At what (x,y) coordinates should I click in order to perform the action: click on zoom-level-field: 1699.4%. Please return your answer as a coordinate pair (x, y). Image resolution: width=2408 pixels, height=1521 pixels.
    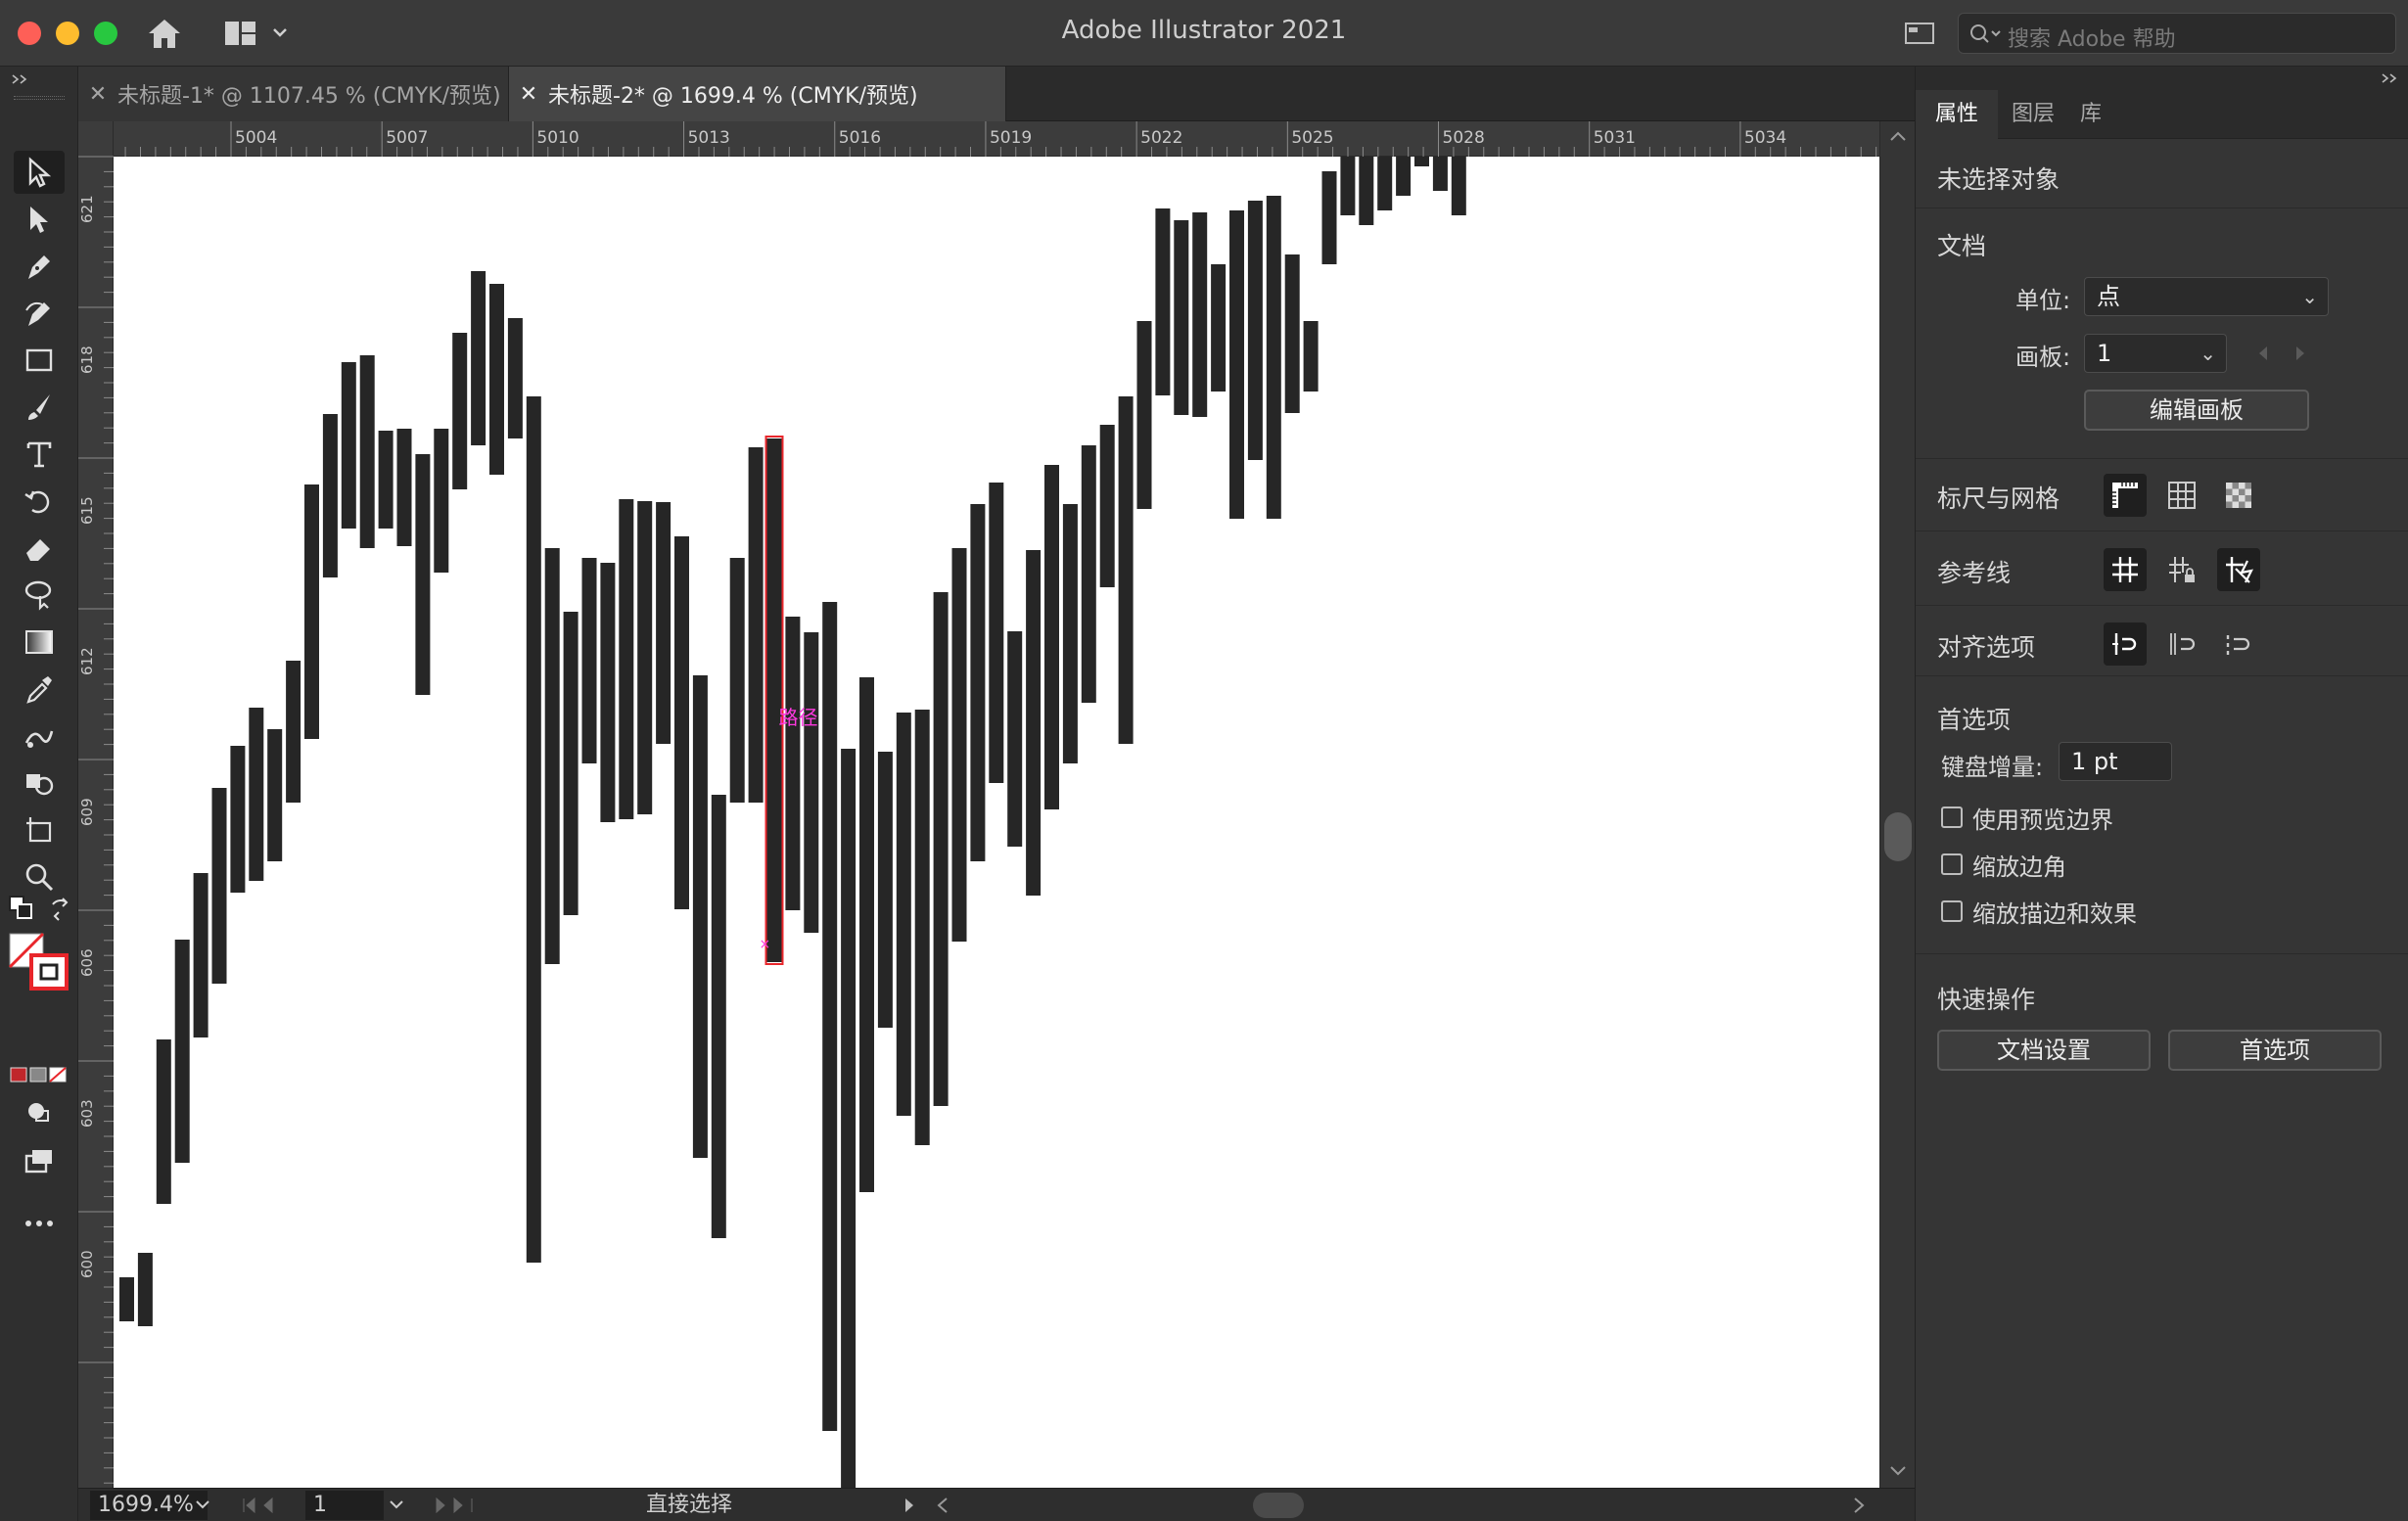
    Looking at the image, I should click on (149, 1506).